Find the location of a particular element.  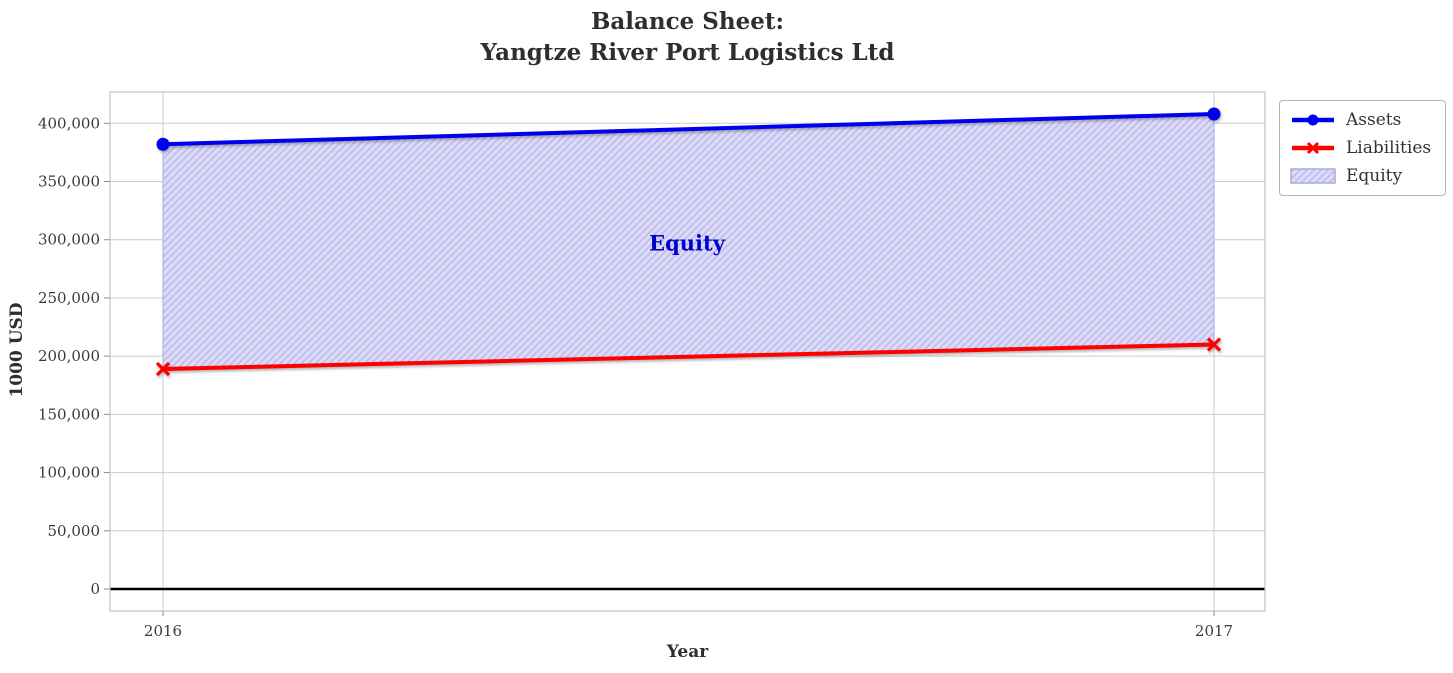

y-tick-label: 250,000 is located at coordinates (69, 298).